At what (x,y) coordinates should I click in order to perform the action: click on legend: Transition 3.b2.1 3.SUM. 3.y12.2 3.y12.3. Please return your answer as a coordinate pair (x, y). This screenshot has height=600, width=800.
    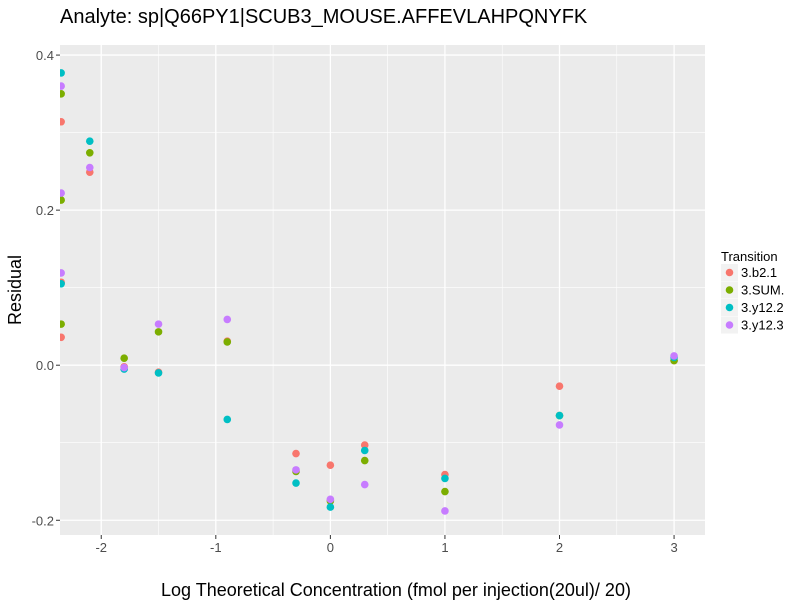
    Looking at the image, I should click on (752, 291).